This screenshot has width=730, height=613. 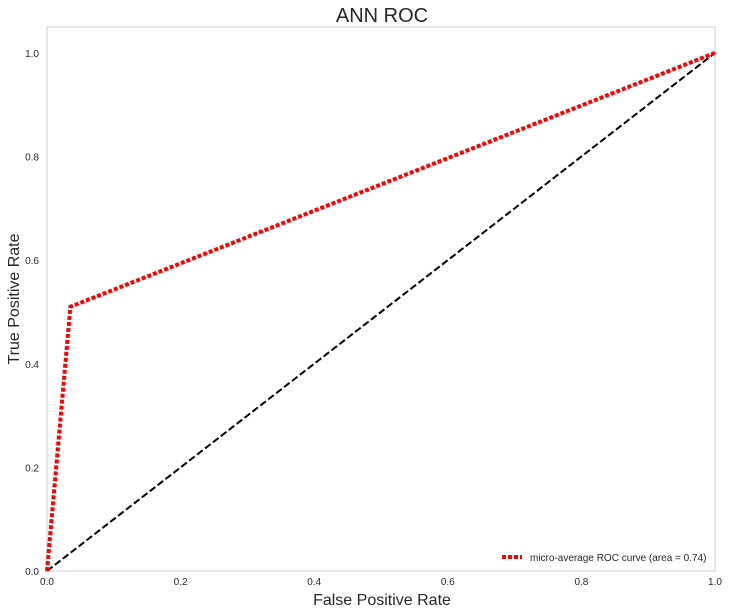 I want to click on y-tick-label: 1.0, so click(x=32, y=54).